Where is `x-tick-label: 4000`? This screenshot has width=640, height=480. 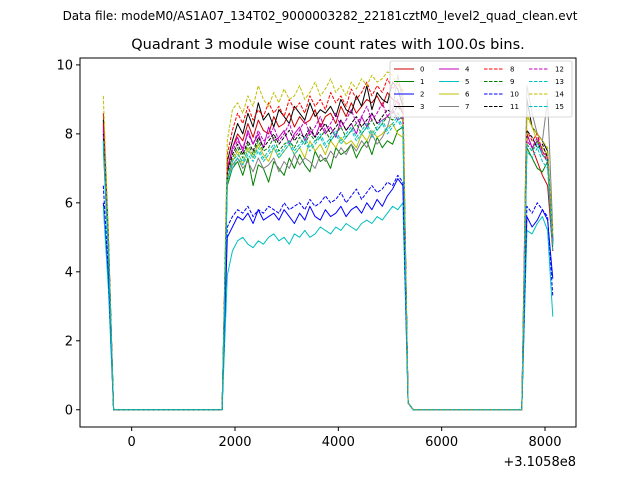
x-tick-label: 4000 is located at coordinates (338, 442).